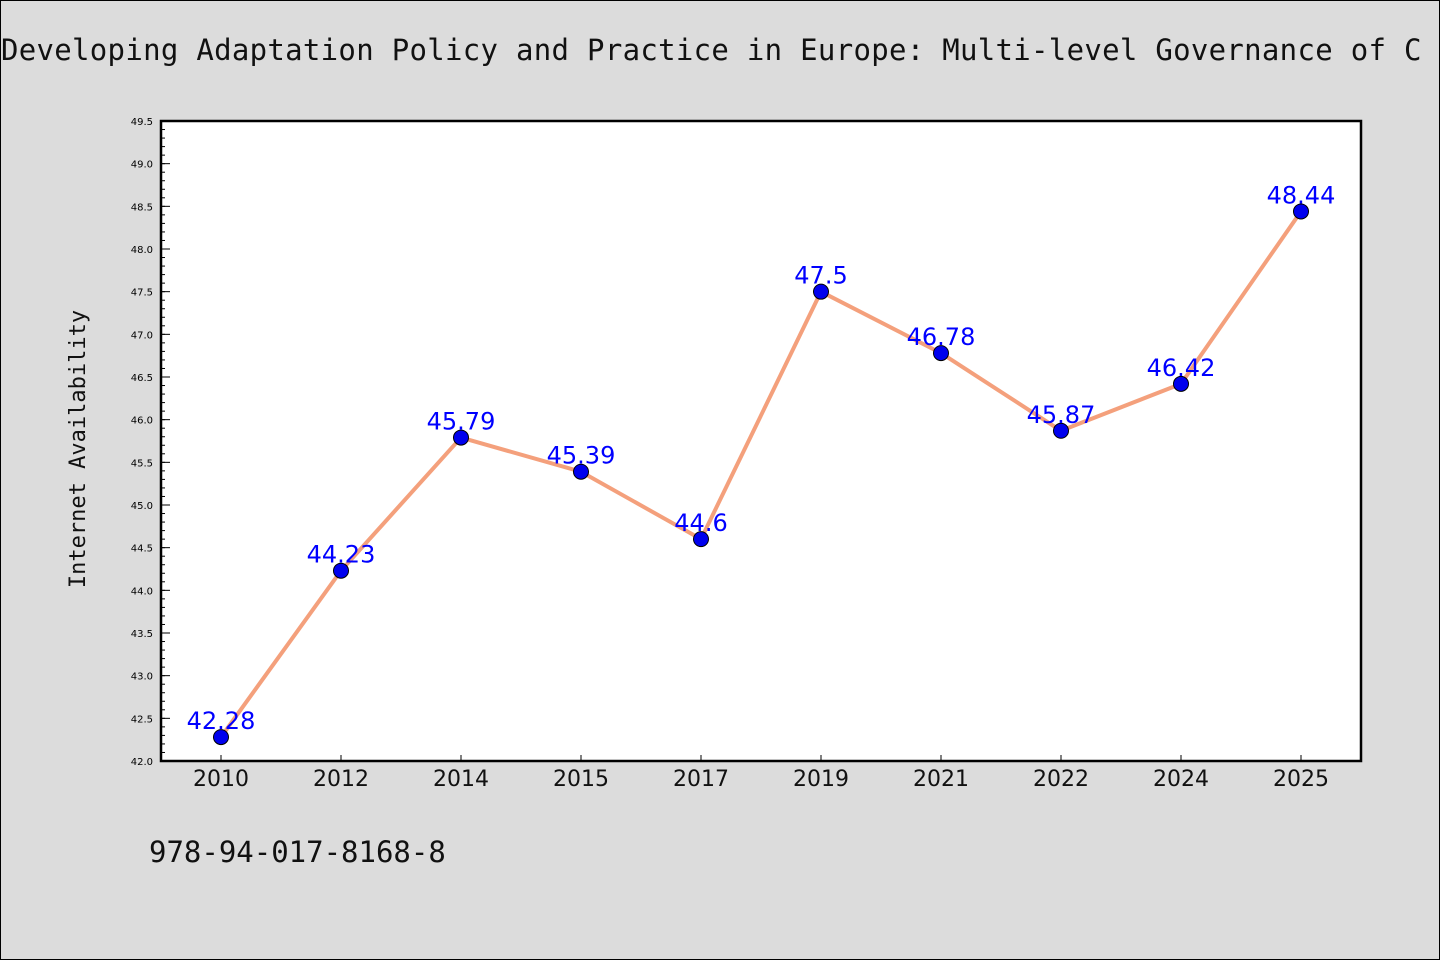 The width and height of the screenshot is (1440, 960). Describe the element at coordinates (1061, 779) in the screenshot. I see `x-tick-label: 2022` at that location.